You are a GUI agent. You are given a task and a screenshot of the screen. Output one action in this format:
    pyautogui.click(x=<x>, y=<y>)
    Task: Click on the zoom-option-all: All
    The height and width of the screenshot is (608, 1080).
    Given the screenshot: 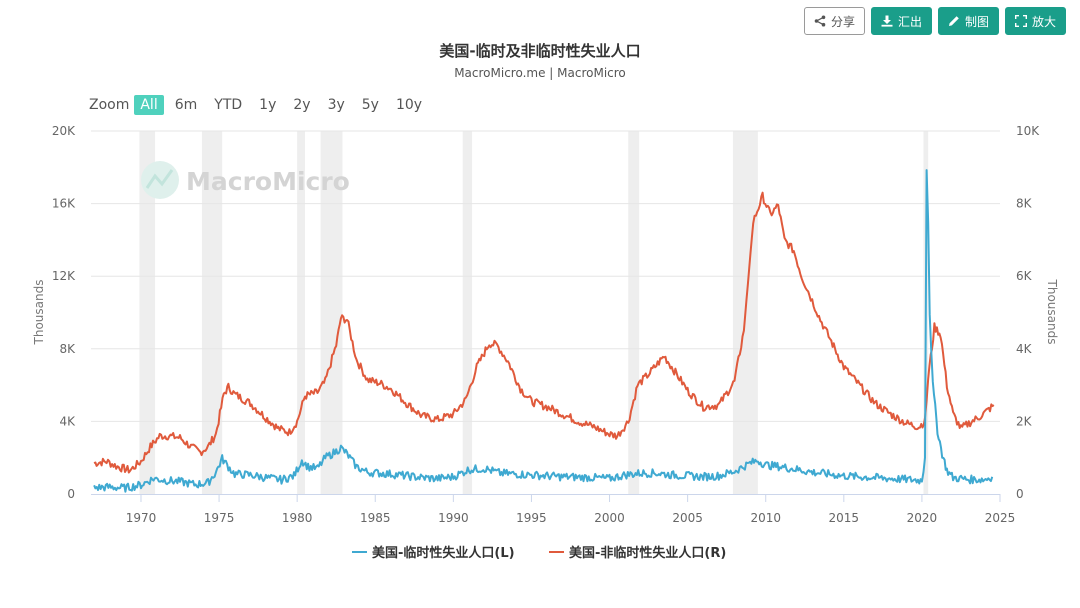 What is the action you would take?
    pyautogui.click(x=149, y=105)
    